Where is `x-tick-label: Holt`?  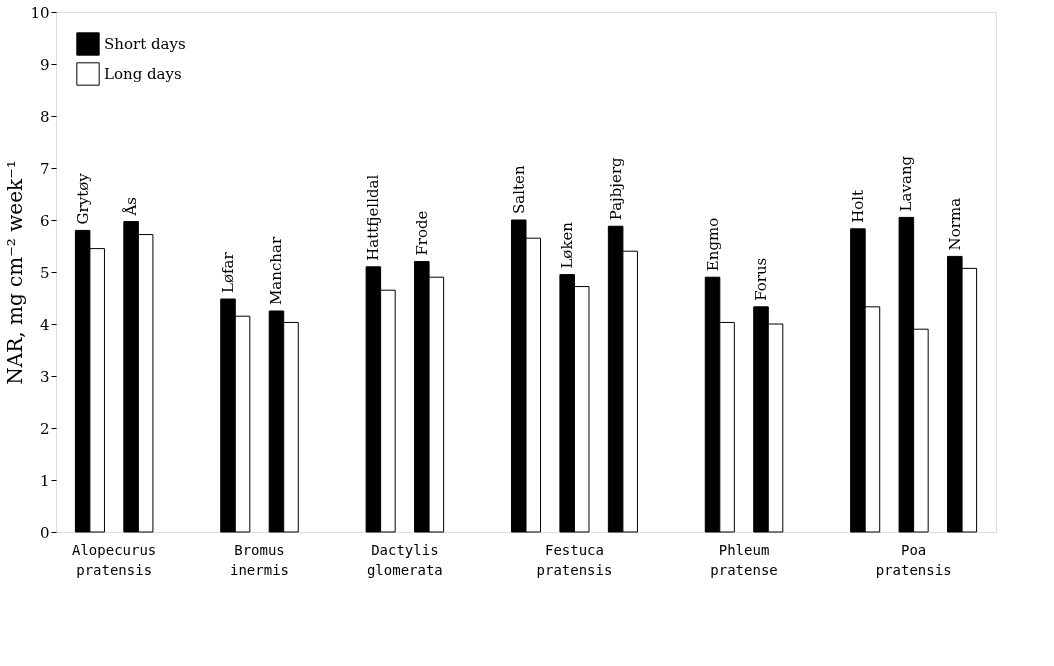
x-tick-label: Holt is located at coordinates (857, 206).